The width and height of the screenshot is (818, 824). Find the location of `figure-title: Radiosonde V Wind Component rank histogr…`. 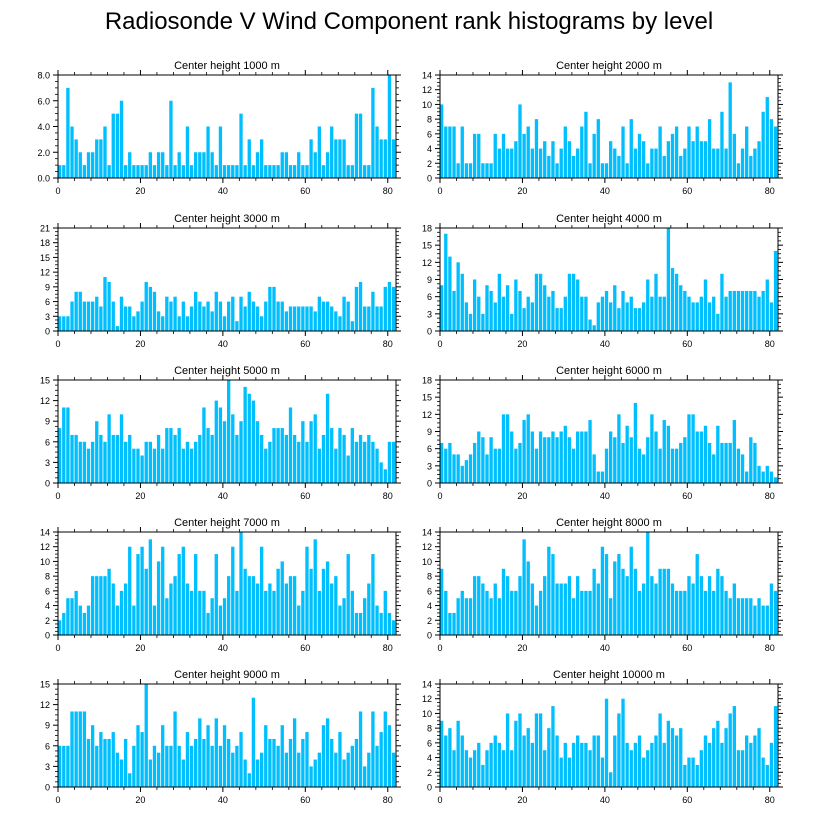

figure-title: Radiosonde V Wind Component rank histogr… is located at coordinates (409, 21).